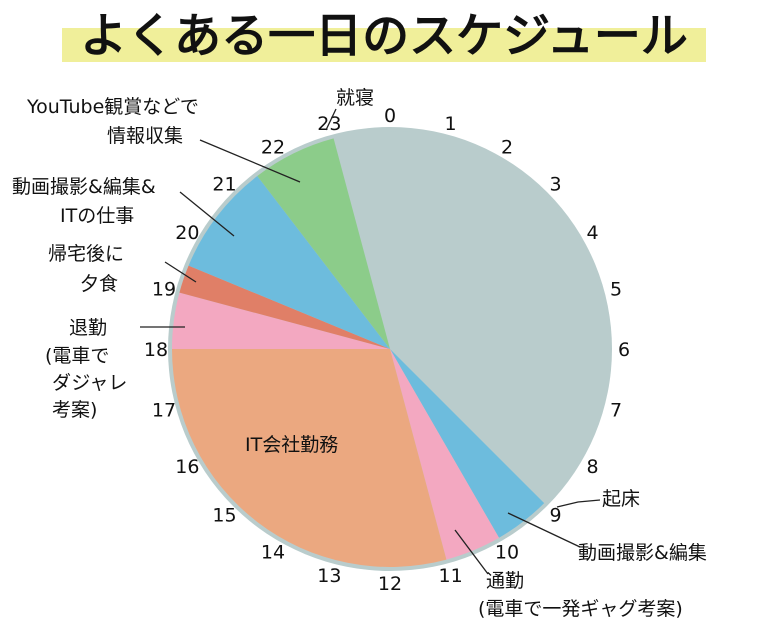 The image size is (768, 635). Describe the element at coordinates (329, 576) in the screenshot. I see `hour-label: 13` at that location.